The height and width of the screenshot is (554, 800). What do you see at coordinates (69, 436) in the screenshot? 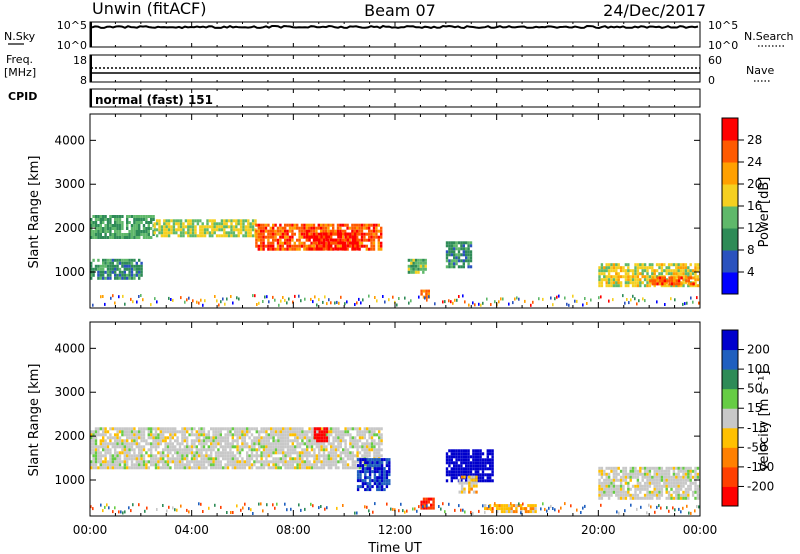
I see `y-tick-label: 2000` at bounding box center [69, 436].